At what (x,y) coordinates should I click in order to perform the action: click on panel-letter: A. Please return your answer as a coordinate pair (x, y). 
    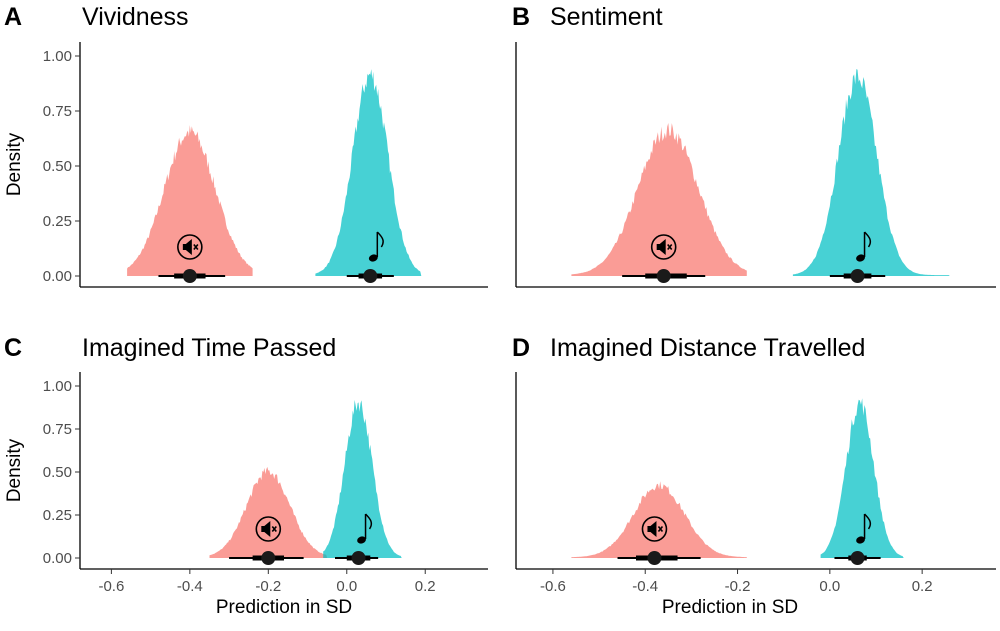
    Looking at the image, I should click on (13, 17).